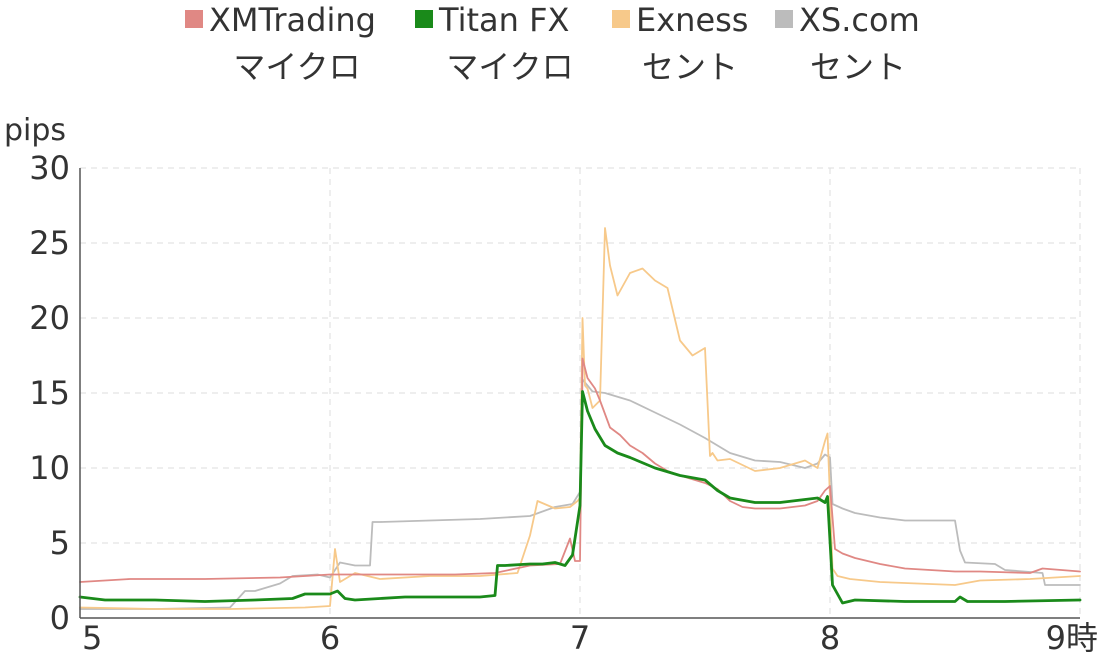  Describe the element at coordinates (830, 637) in the screenshot. I see `x-tick-label: 8` at that location.